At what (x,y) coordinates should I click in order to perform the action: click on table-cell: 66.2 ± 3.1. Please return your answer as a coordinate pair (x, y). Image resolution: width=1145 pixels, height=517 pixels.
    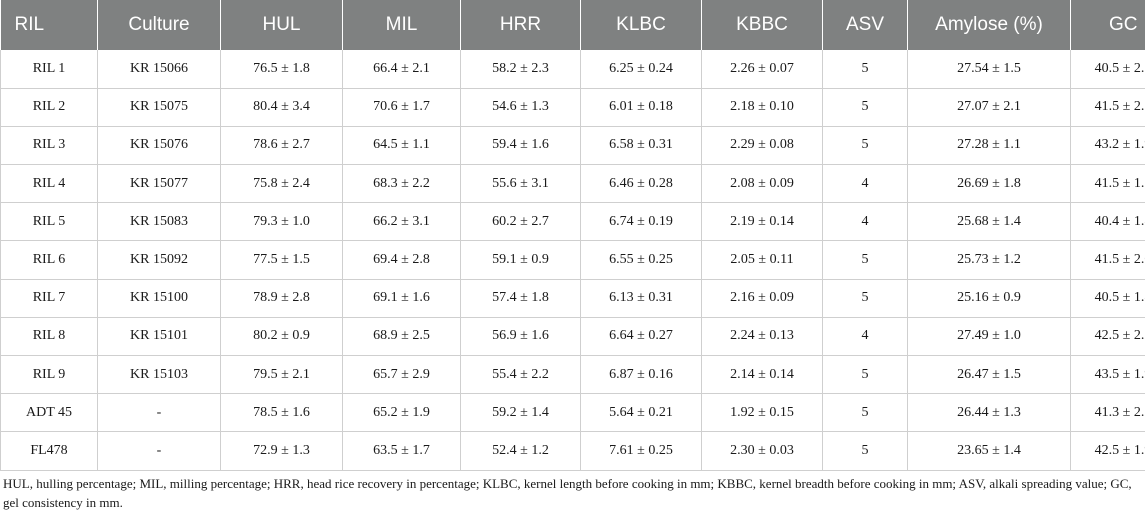
    Looking at the image, I should click on (401, 222).